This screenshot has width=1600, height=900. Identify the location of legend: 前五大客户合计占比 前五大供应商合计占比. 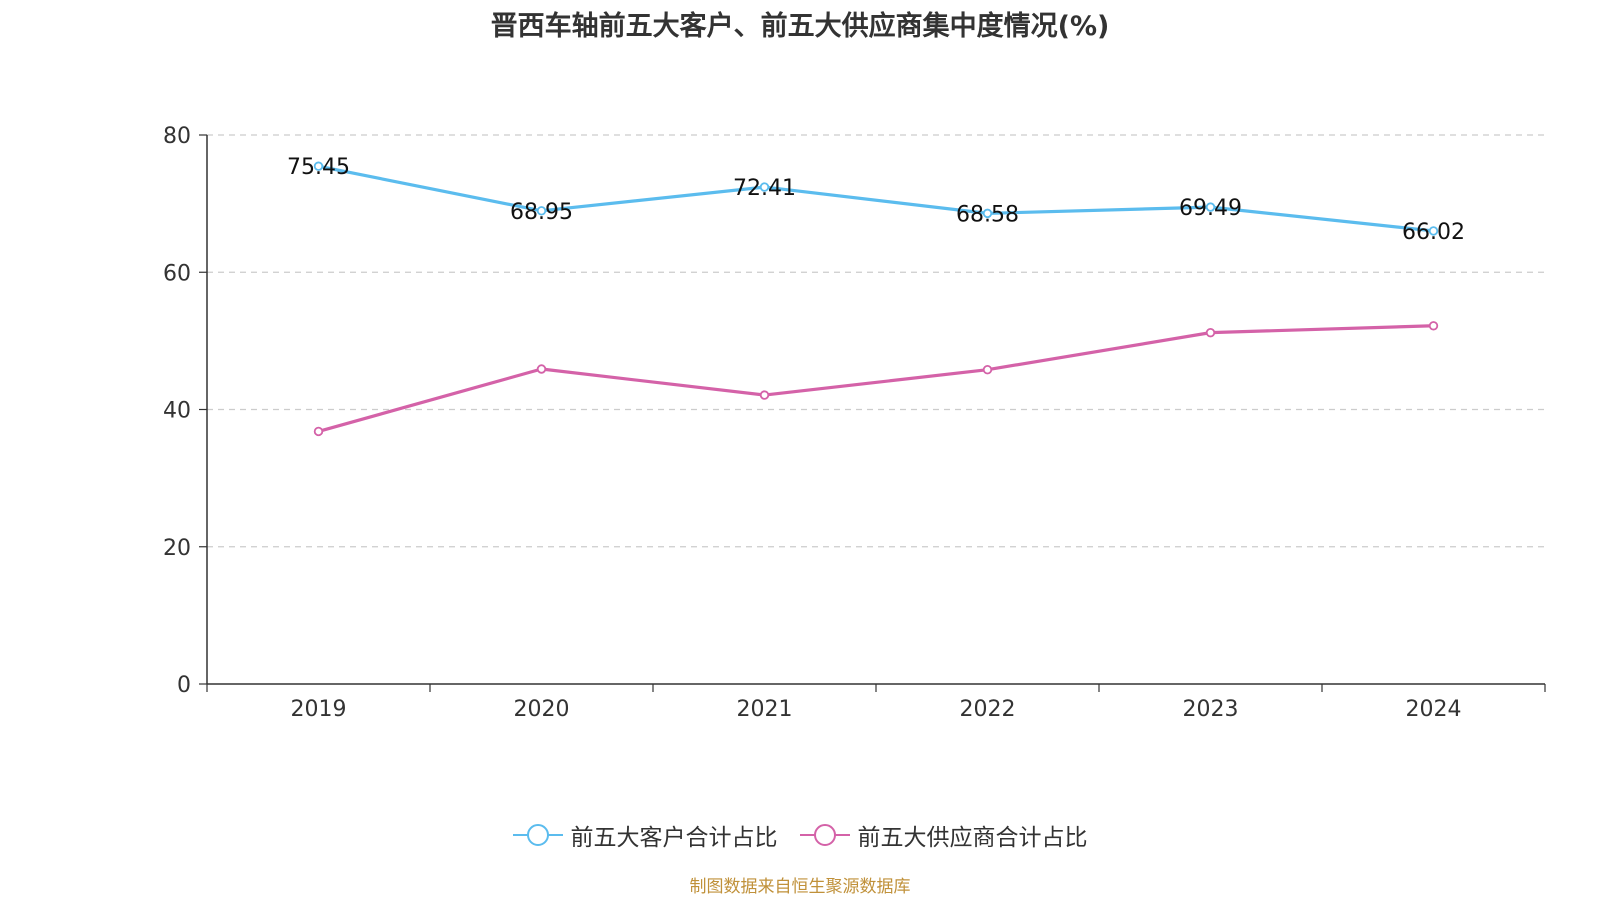
(800, 835).